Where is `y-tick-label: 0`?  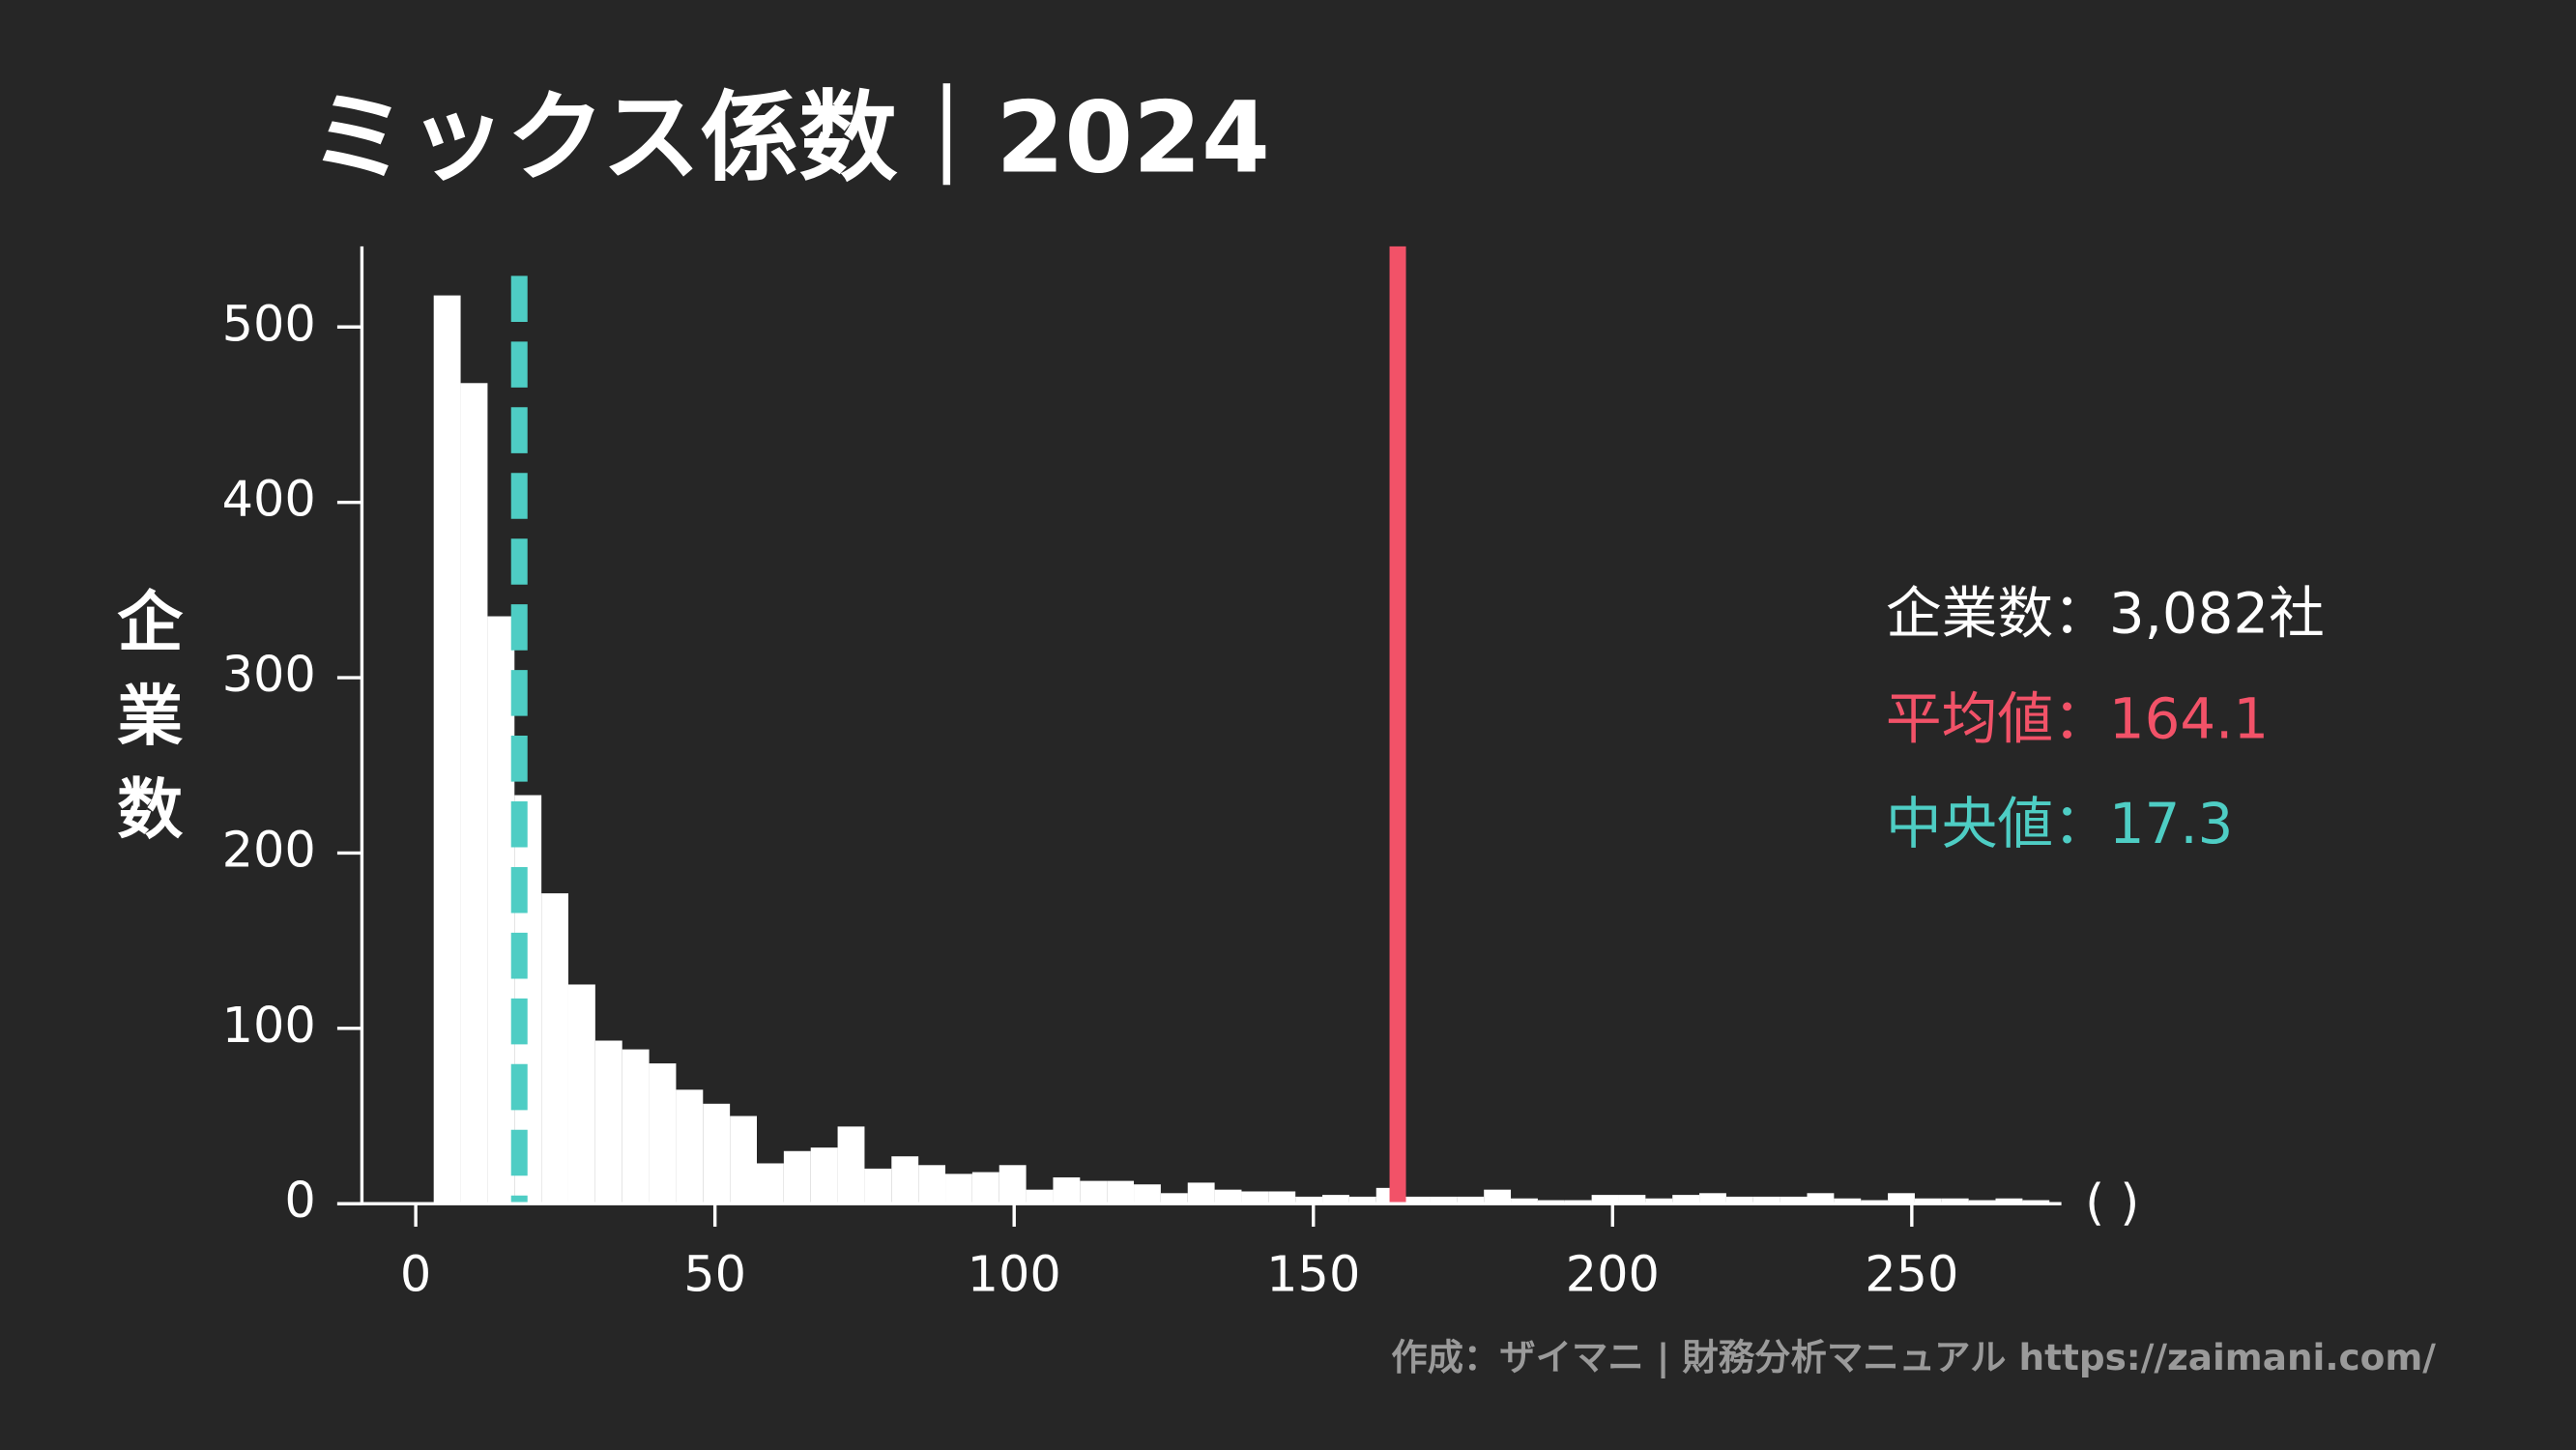
y-tick-label: 0 is located at coordinates (299, 1201).